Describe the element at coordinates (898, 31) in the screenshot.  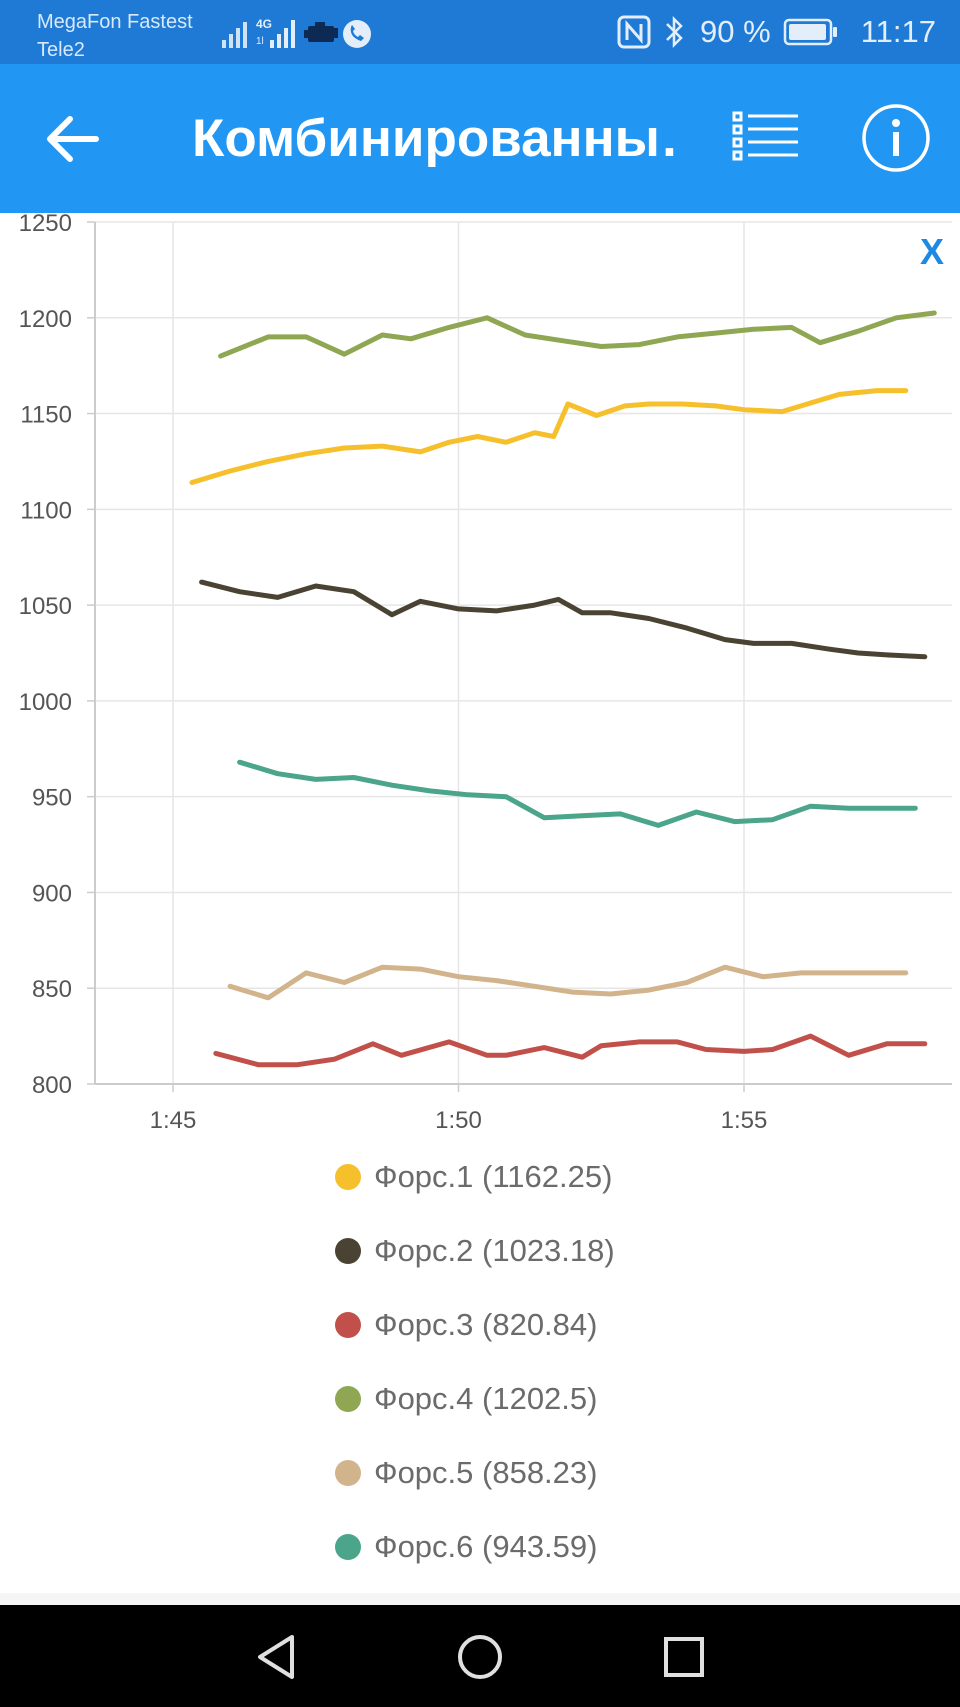
I see `clock: 11:17` at that location.